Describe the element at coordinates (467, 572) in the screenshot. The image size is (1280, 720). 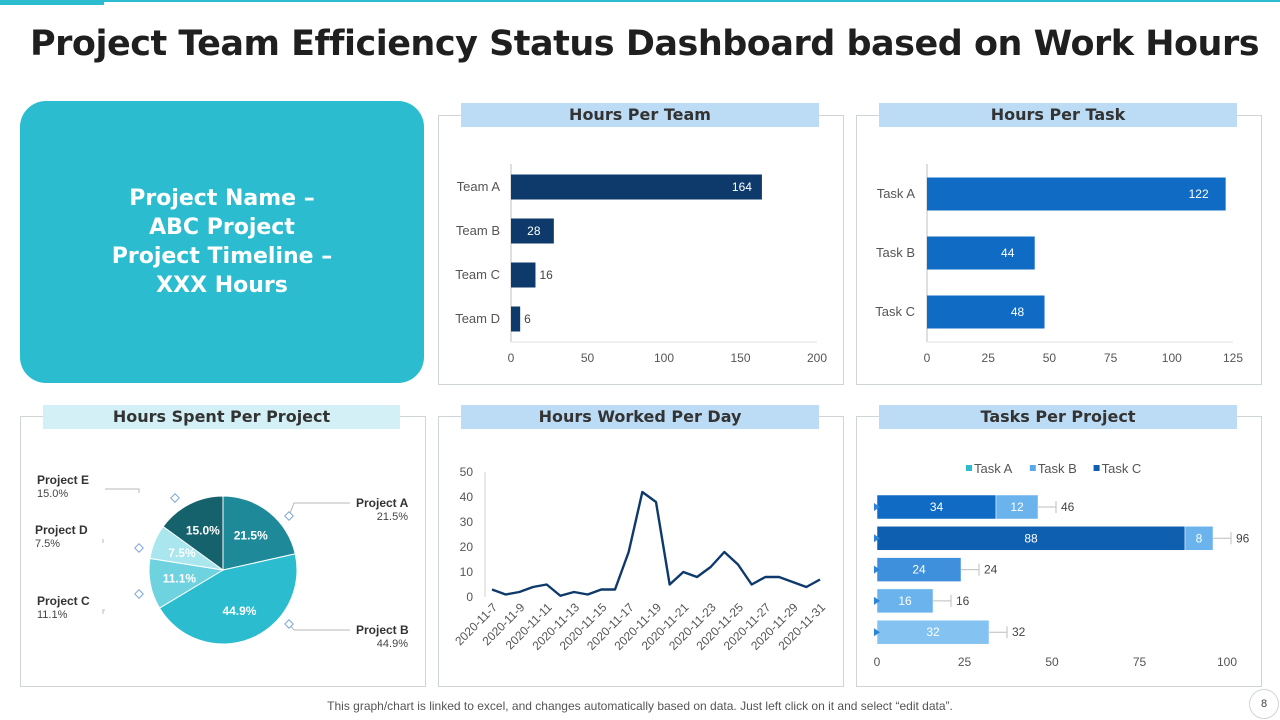
I see `y-tick-label: 10` at that location.